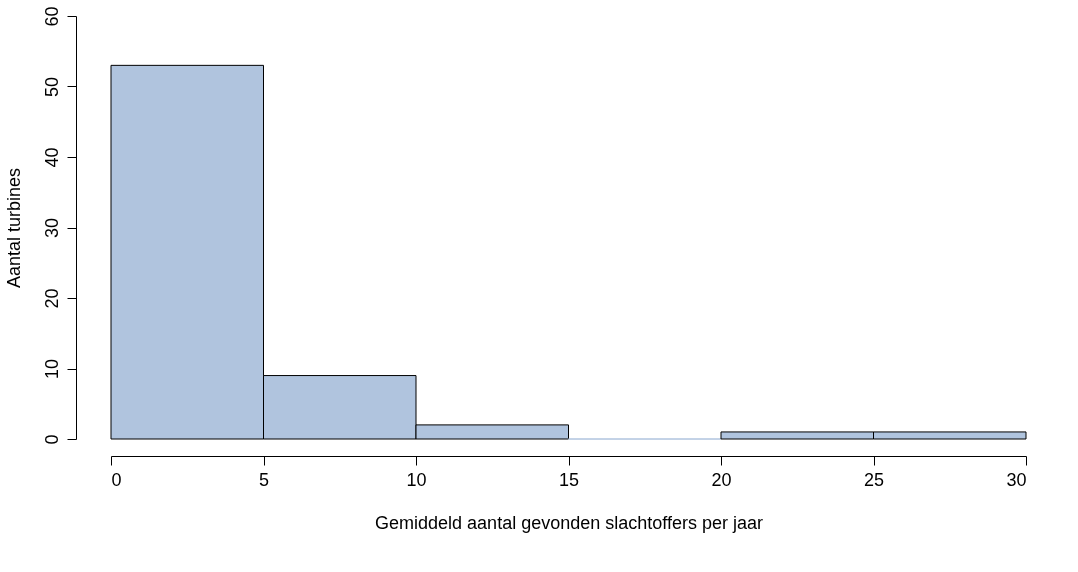  Describe the element at coordinates (51, 157) in the screenshot. I see `y-tick-label: 40` at that location.